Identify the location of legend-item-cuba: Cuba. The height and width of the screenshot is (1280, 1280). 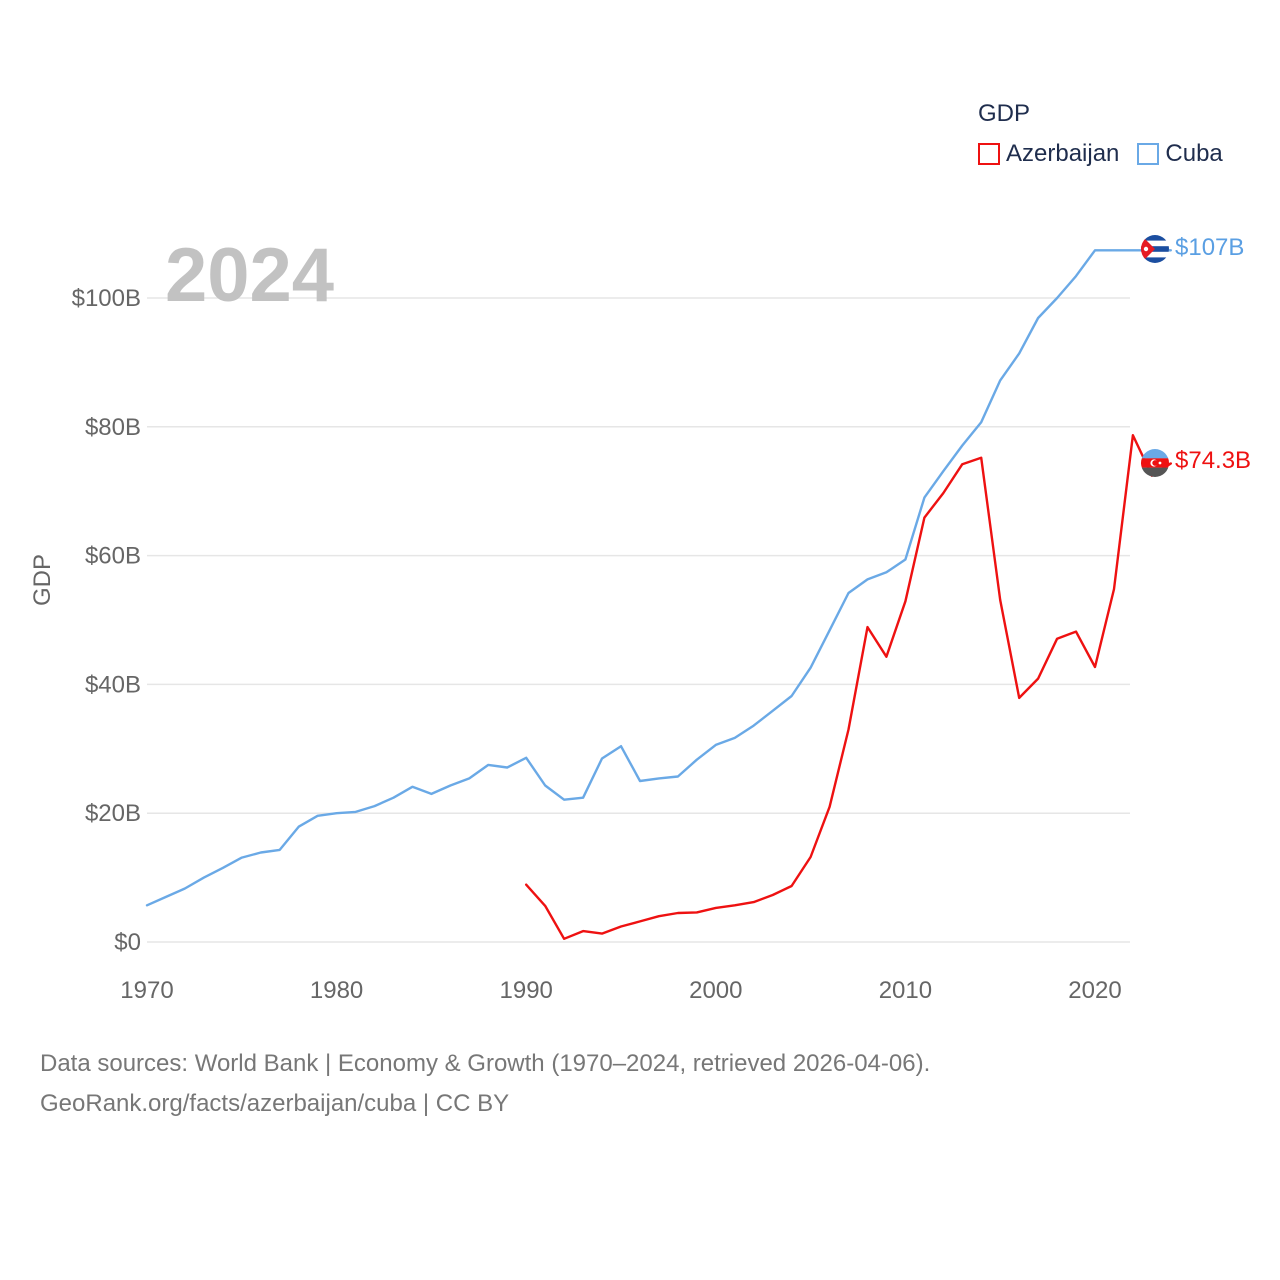
(1180, 154).